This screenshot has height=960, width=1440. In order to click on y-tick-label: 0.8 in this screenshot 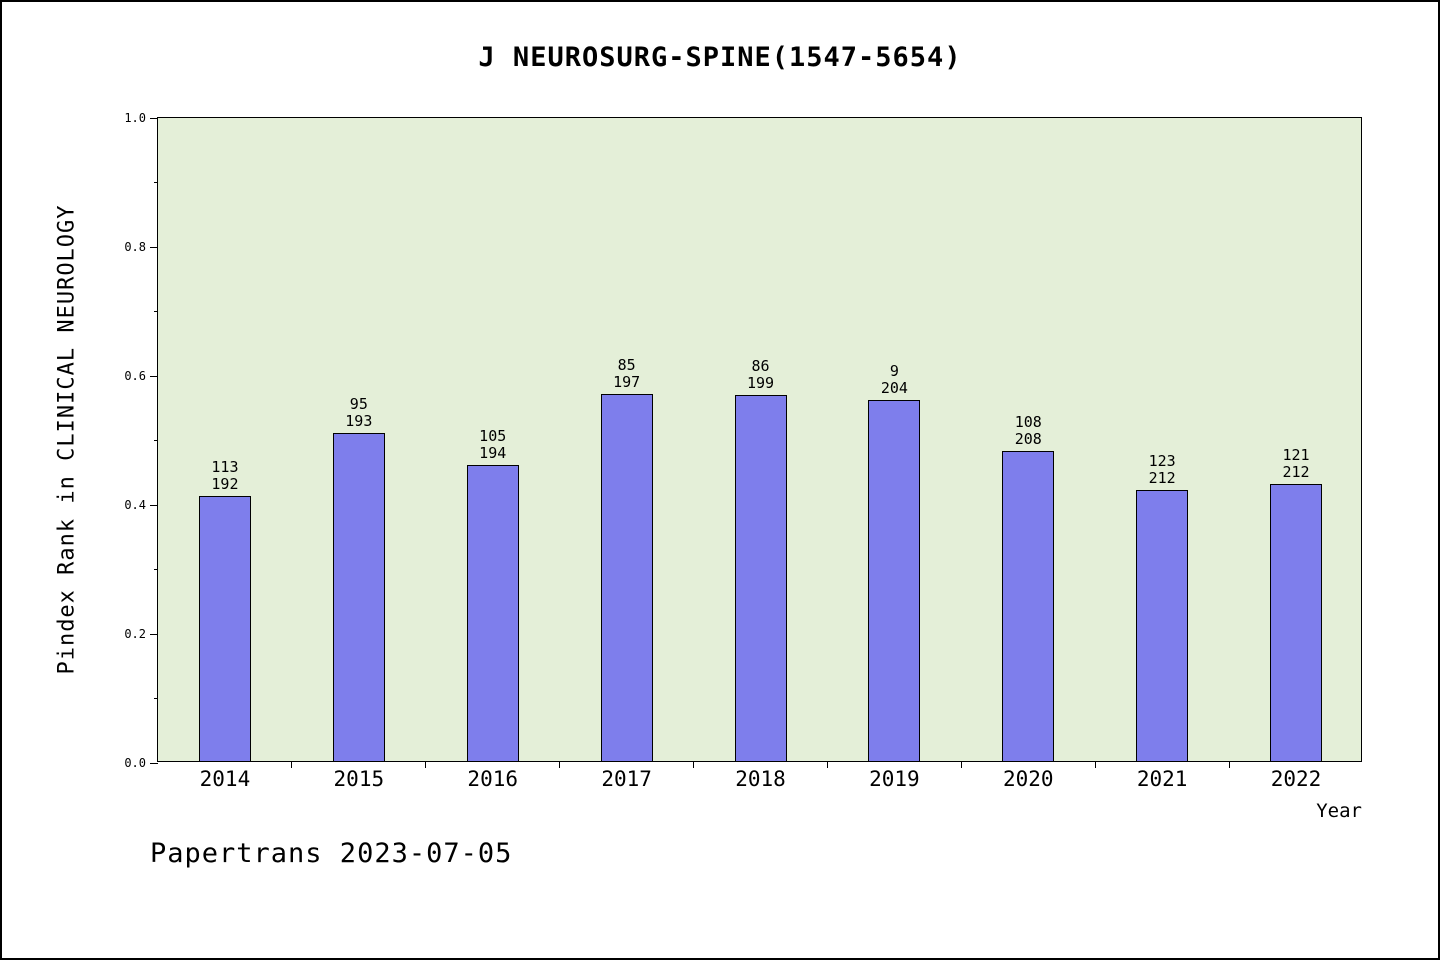, I will do `click(135, 247)`.